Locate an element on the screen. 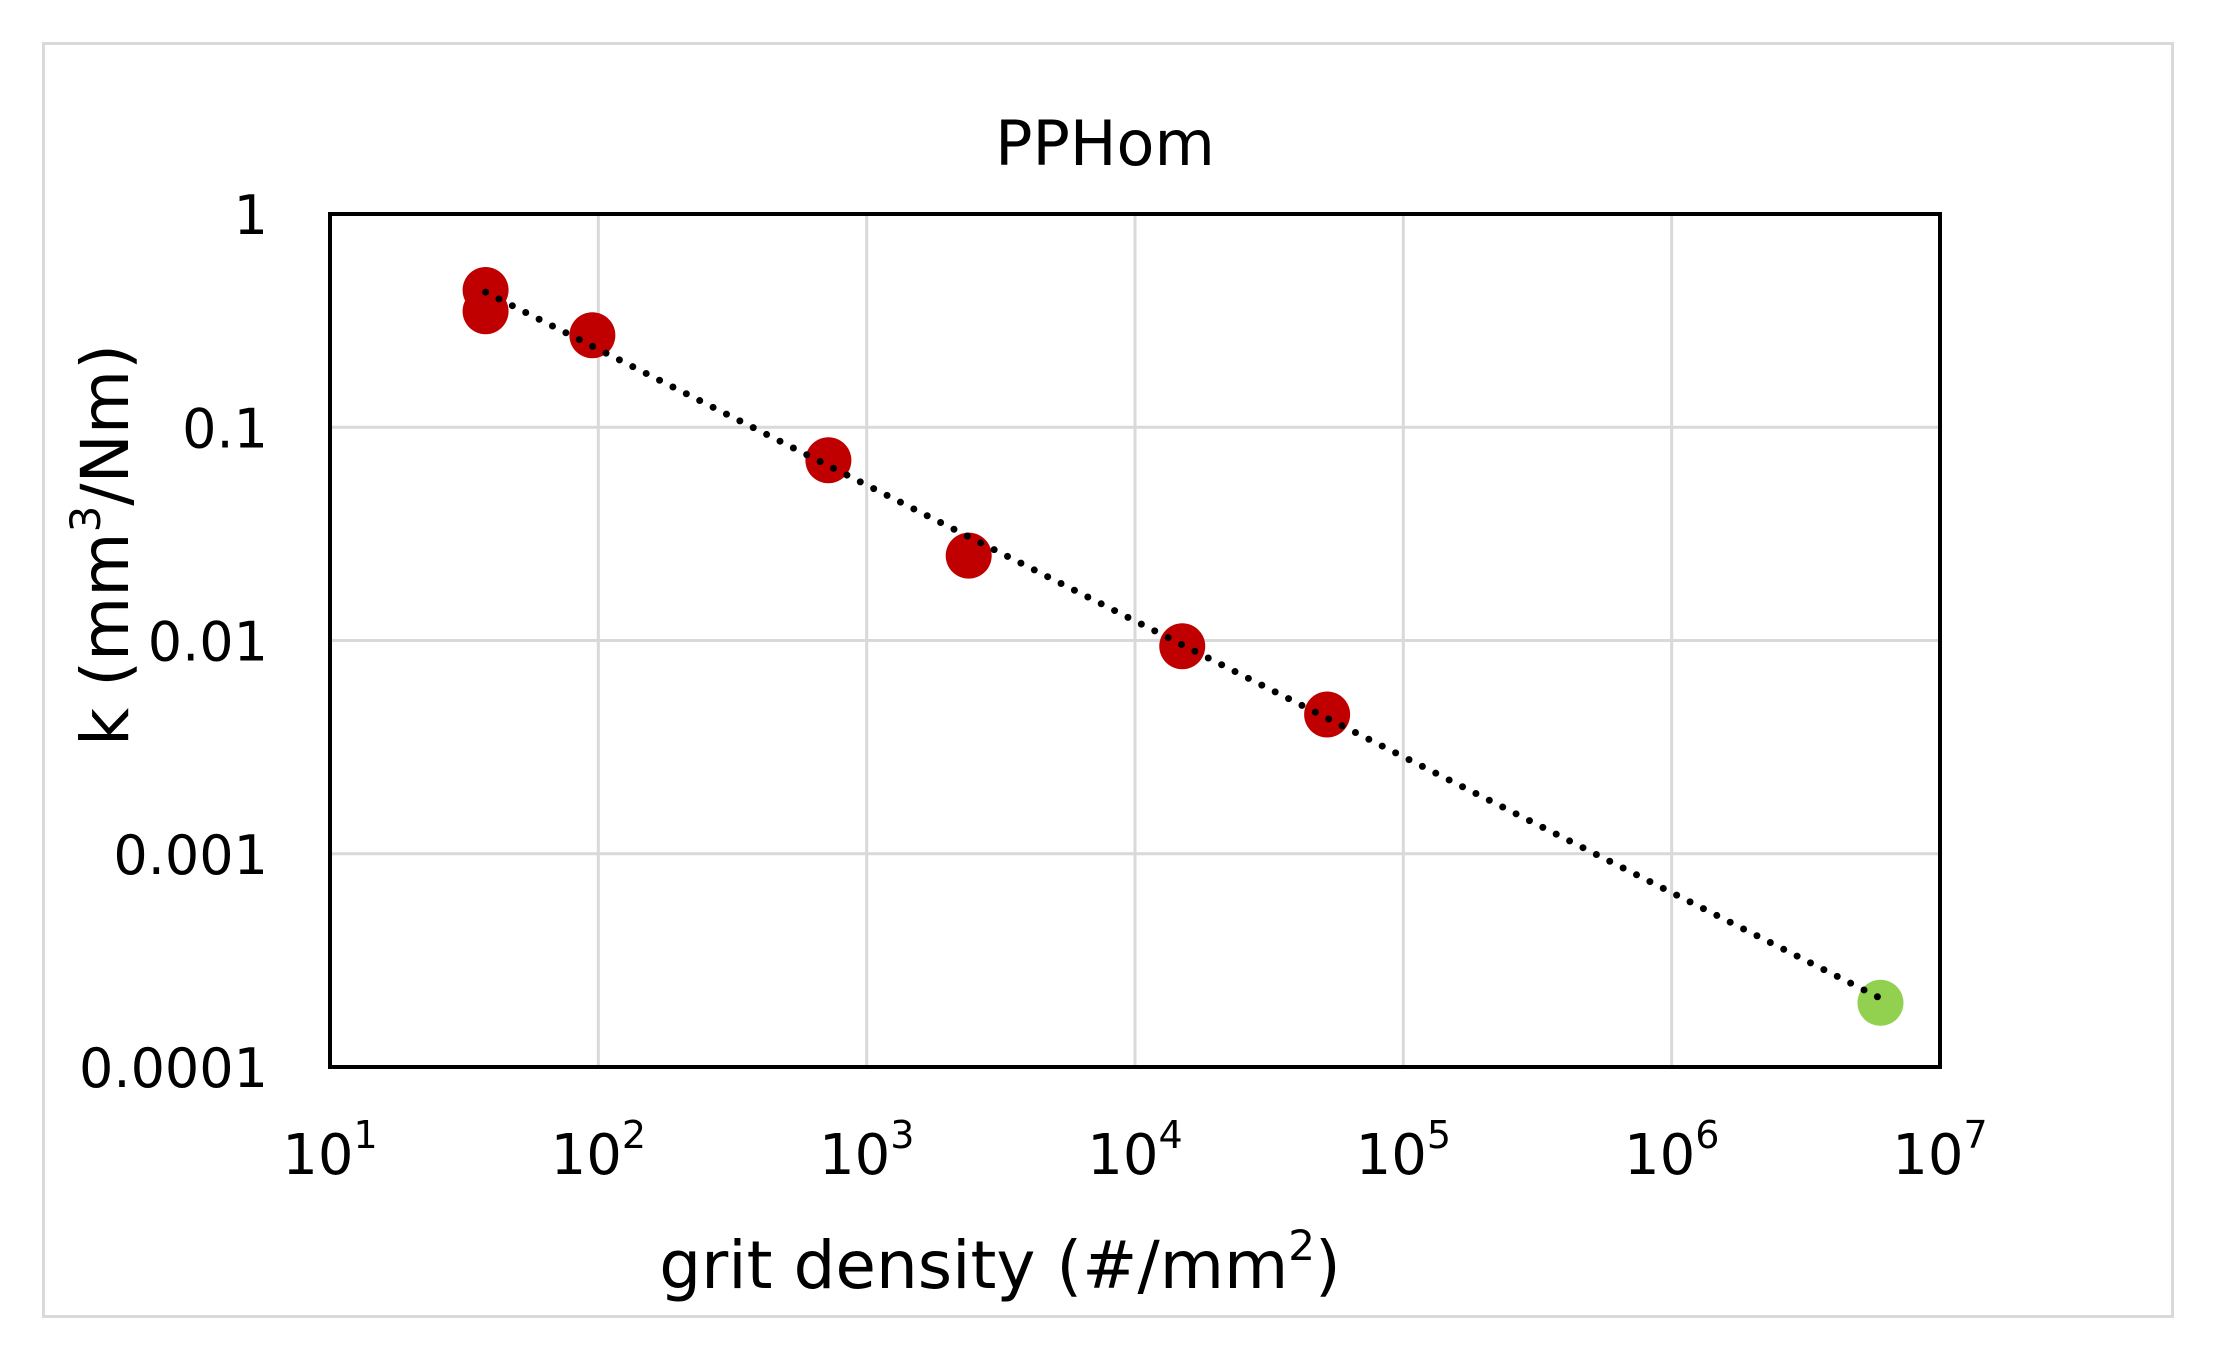  x-tick-label: 10³ is located at coordinates (866, 1150).